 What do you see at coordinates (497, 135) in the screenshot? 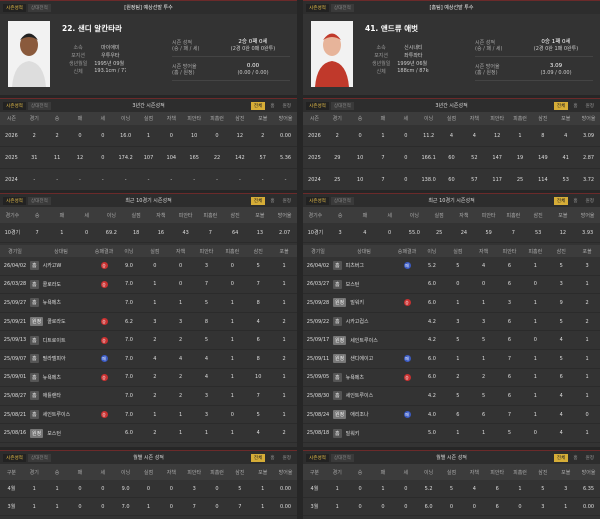
I see `cell: 12` at bounding box center [497, 135].